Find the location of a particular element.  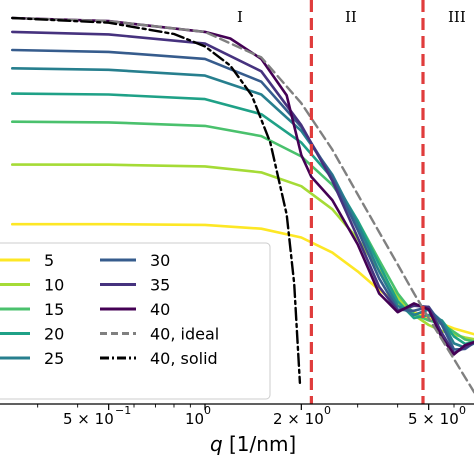

legend-entry-25: 25 is located at coordinates (32, 358).